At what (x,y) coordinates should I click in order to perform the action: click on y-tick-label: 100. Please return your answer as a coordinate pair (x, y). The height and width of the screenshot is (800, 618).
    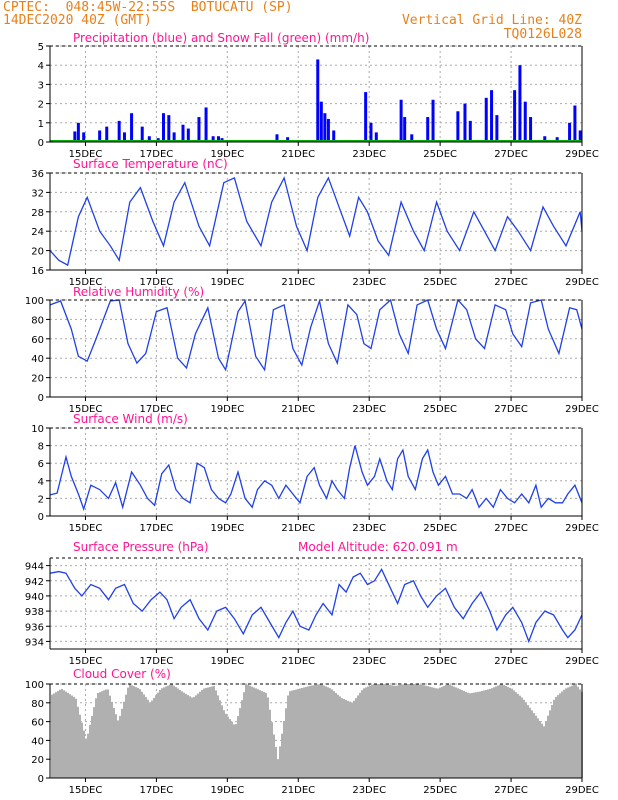
    Looking at the image, I should click on (34, 685).